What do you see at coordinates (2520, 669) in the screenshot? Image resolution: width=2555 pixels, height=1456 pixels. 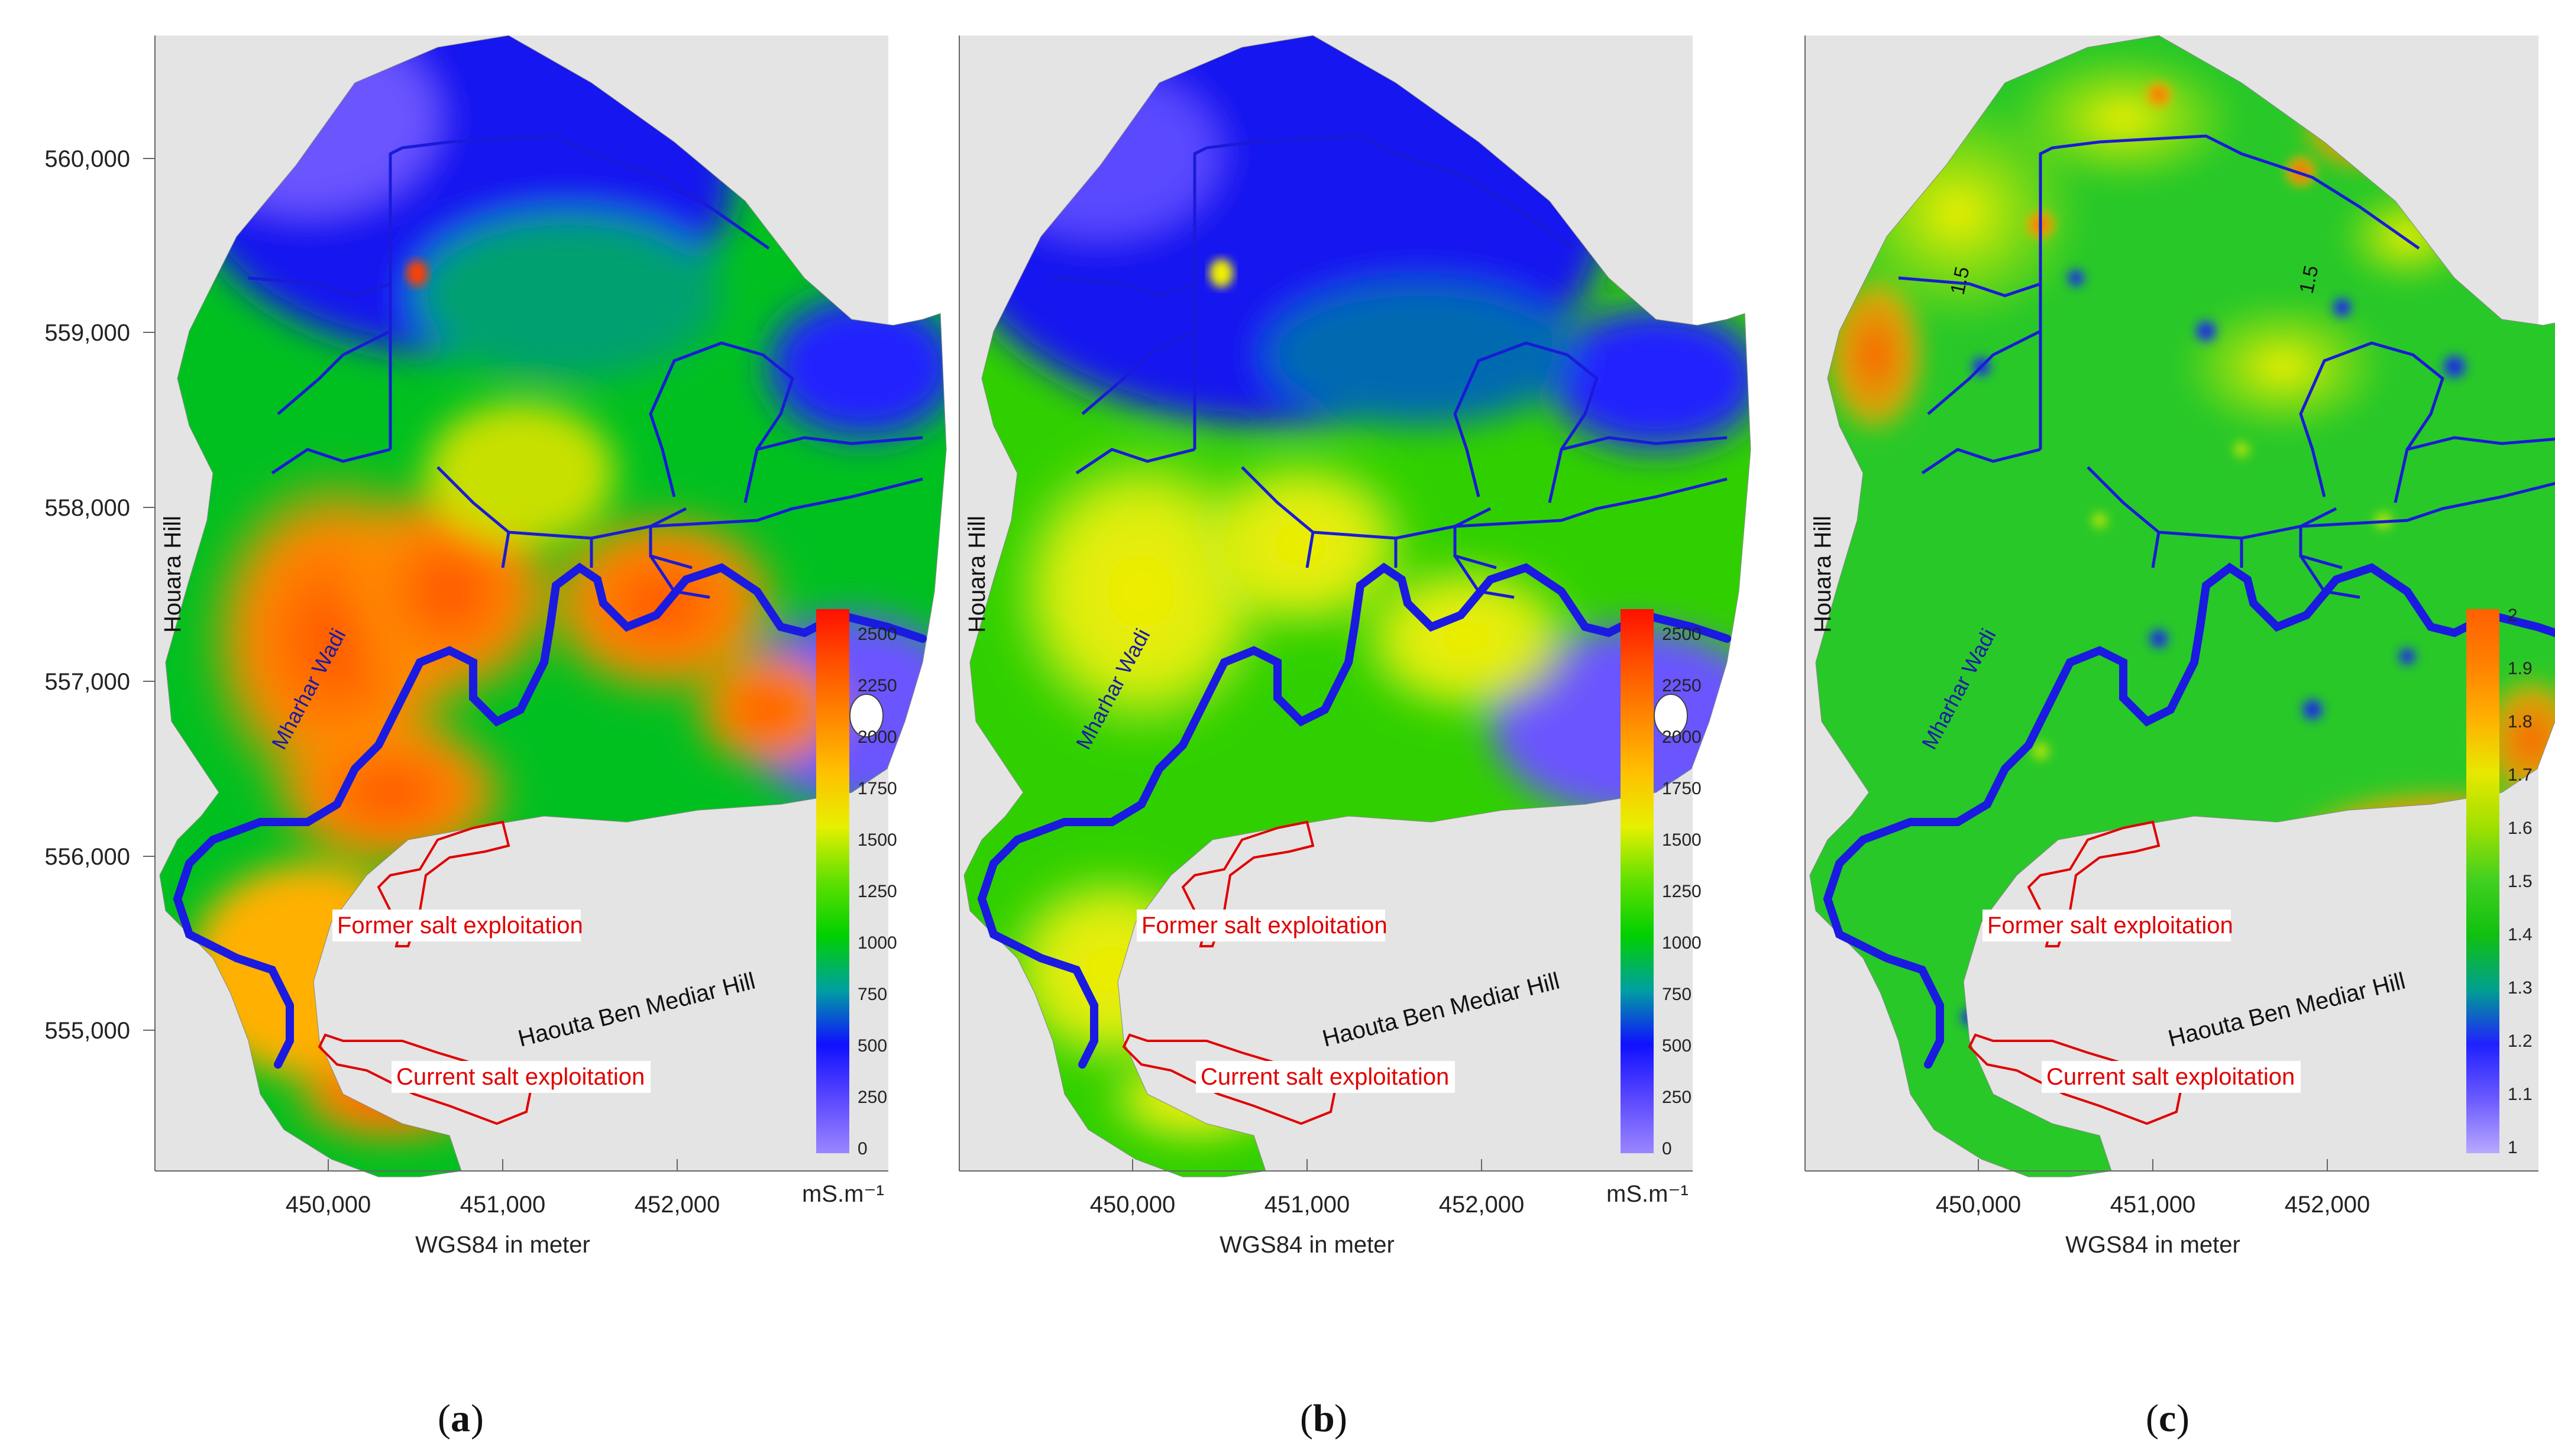 I see `colorbar-tick: 1.9` at bounding box center [2520, 669].